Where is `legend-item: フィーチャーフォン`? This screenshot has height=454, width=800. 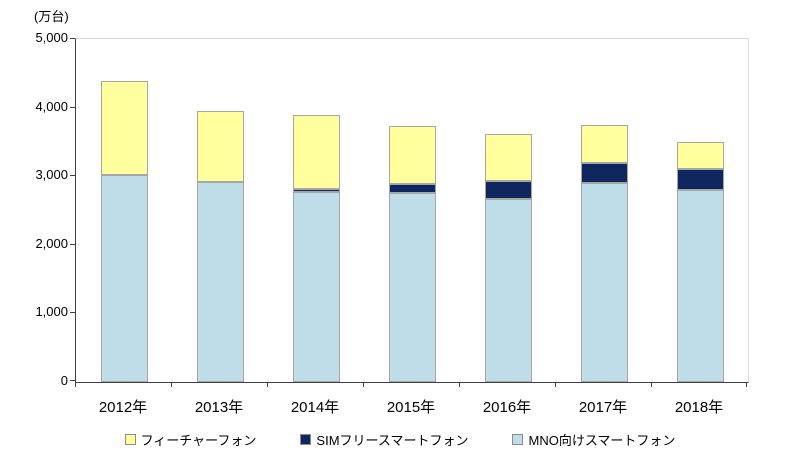 legend-item: フィーチャーフォン is located at coordinates (190, 439).